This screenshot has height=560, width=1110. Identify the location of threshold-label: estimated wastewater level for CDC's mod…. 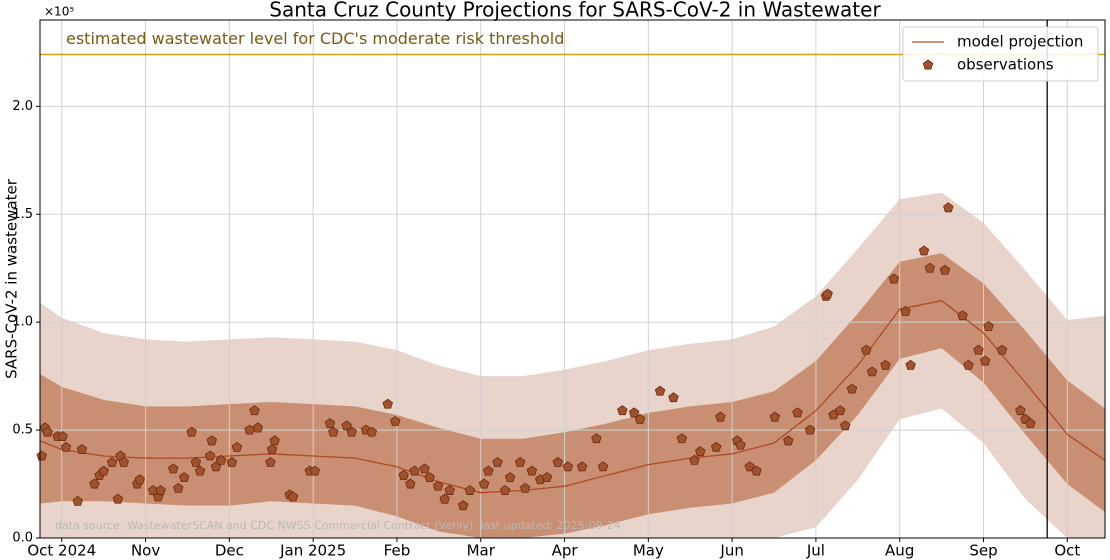
(315, 38).